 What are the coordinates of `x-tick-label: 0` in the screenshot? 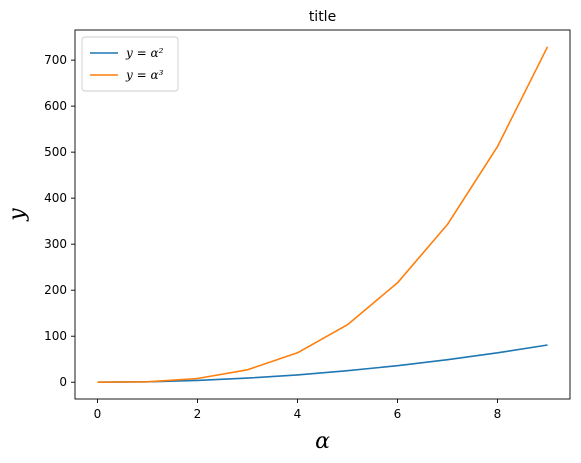 It's located at (98, 414).